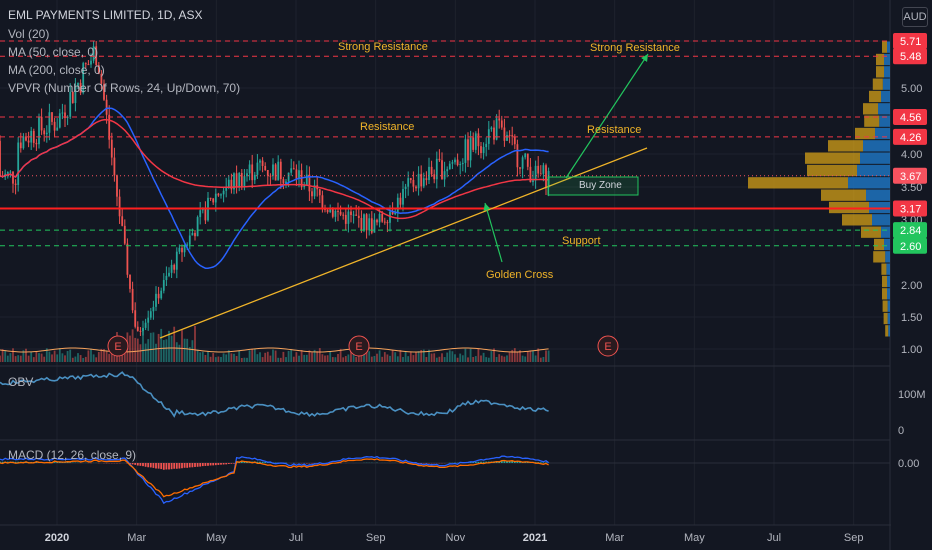  Describe the element at coordinates (911, 275) in the screenshot. I see `price-axis-bg` at that location.